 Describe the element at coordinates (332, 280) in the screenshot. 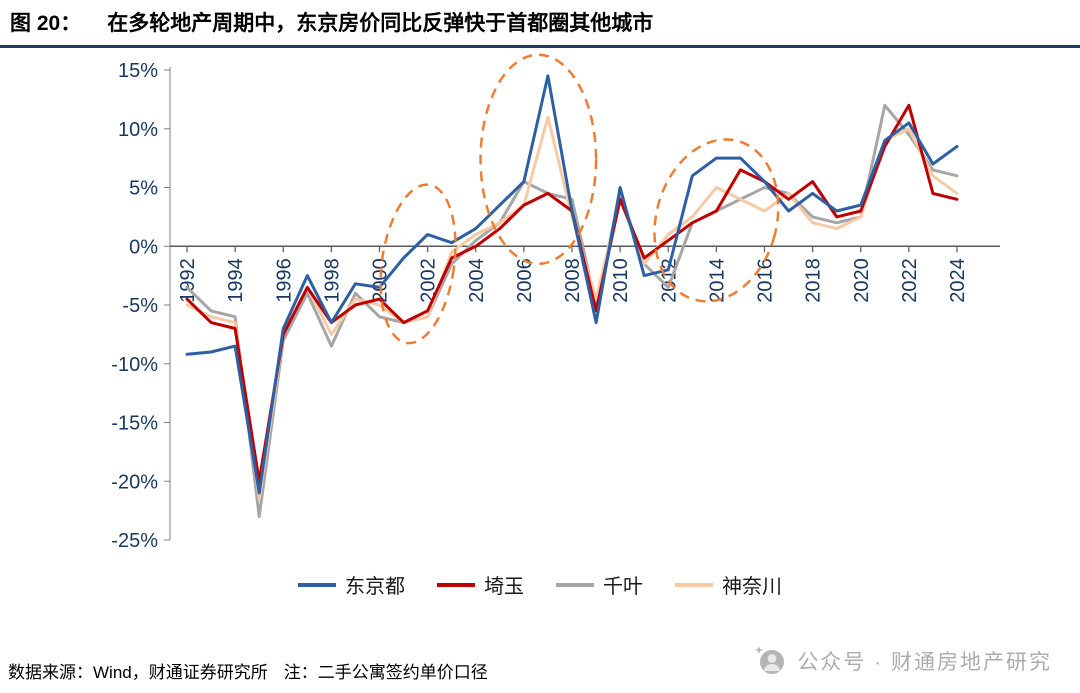

I see `x-tick-label: 1998` at that location.